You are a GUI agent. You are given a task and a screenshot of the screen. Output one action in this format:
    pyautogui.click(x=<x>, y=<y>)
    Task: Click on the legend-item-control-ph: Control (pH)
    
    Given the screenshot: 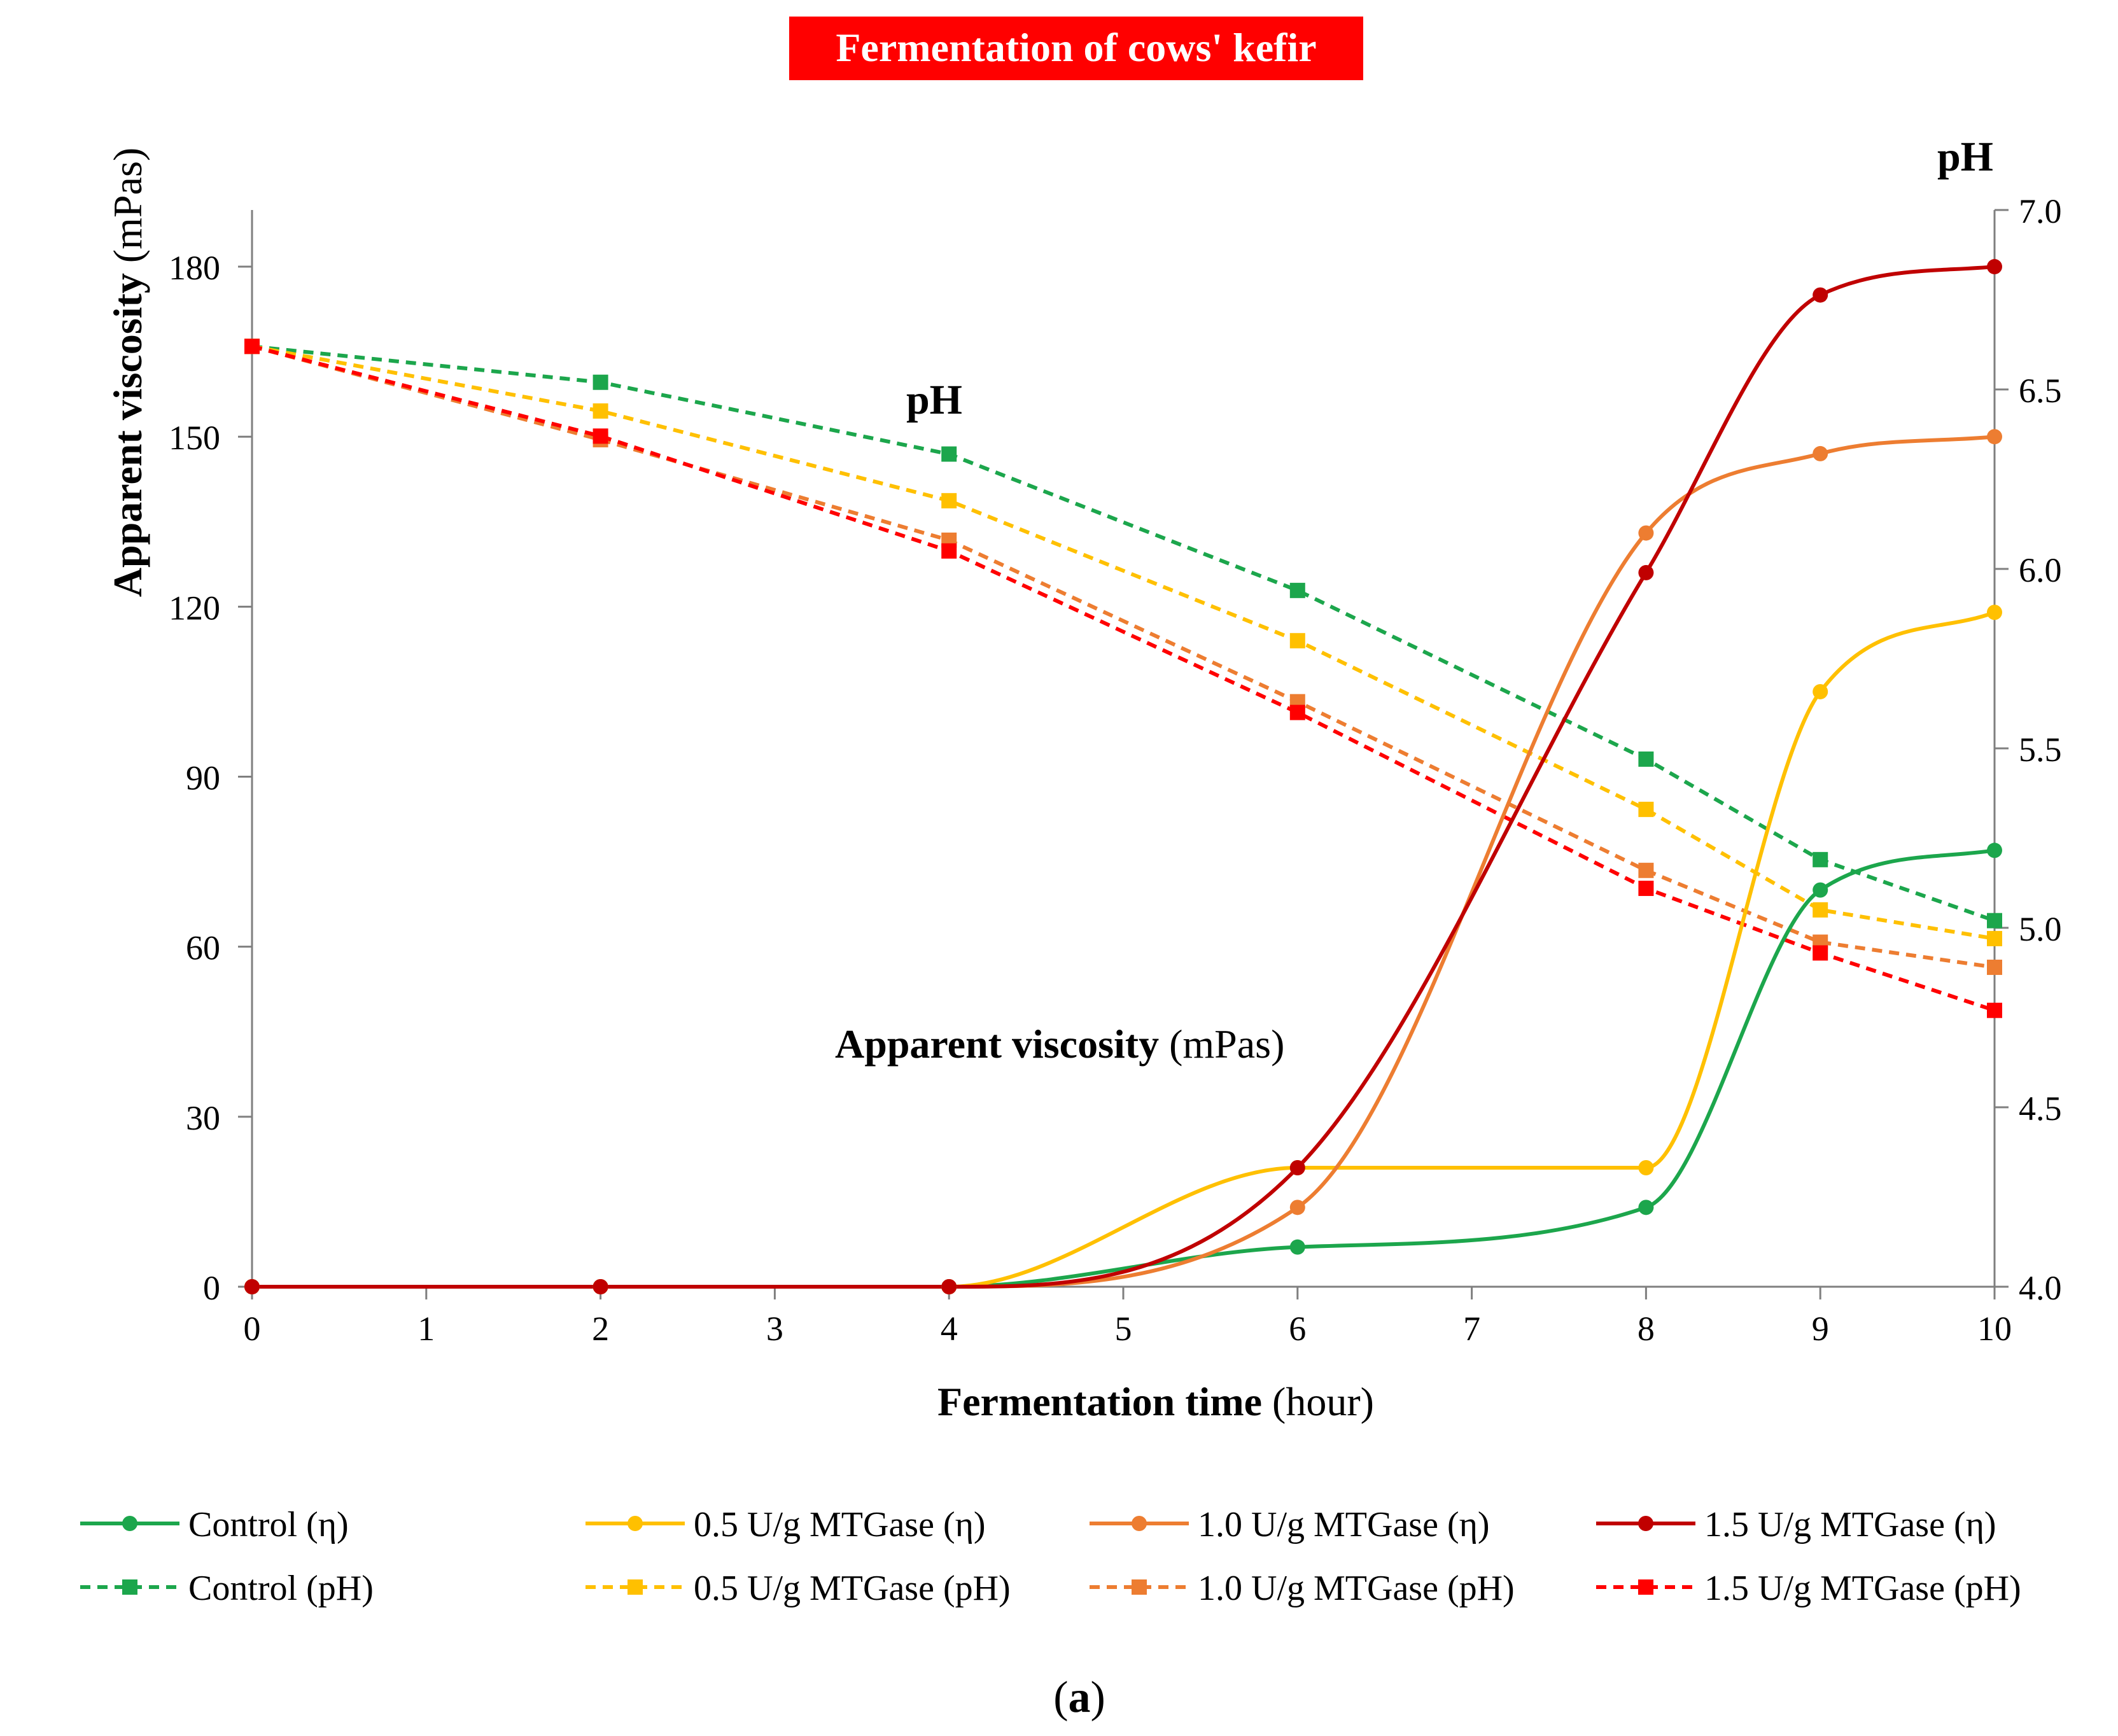 What is the action you would take?
    pyautogui.click(x=227, y=1588)
    